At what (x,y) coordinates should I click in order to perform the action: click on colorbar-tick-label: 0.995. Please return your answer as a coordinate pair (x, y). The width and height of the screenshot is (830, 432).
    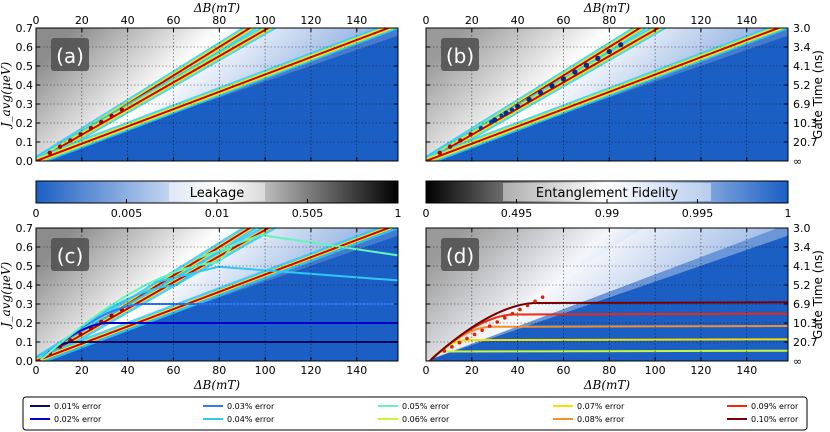
    Looking at the image, I should click on (698, 213).